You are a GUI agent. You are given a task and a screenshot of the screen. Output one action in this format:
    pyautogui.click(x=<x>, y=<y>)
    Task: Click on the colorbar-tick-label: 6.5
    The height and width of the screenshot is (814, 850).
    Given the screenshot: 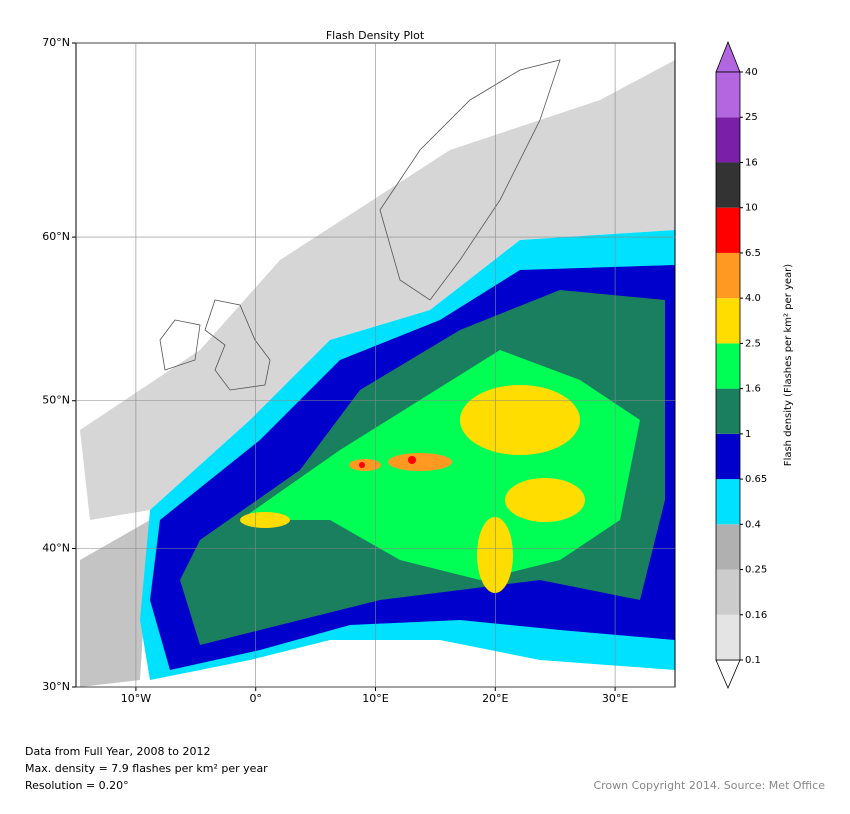 What is the action you would take?
    pyautogui.click(x=753, y=253)
    